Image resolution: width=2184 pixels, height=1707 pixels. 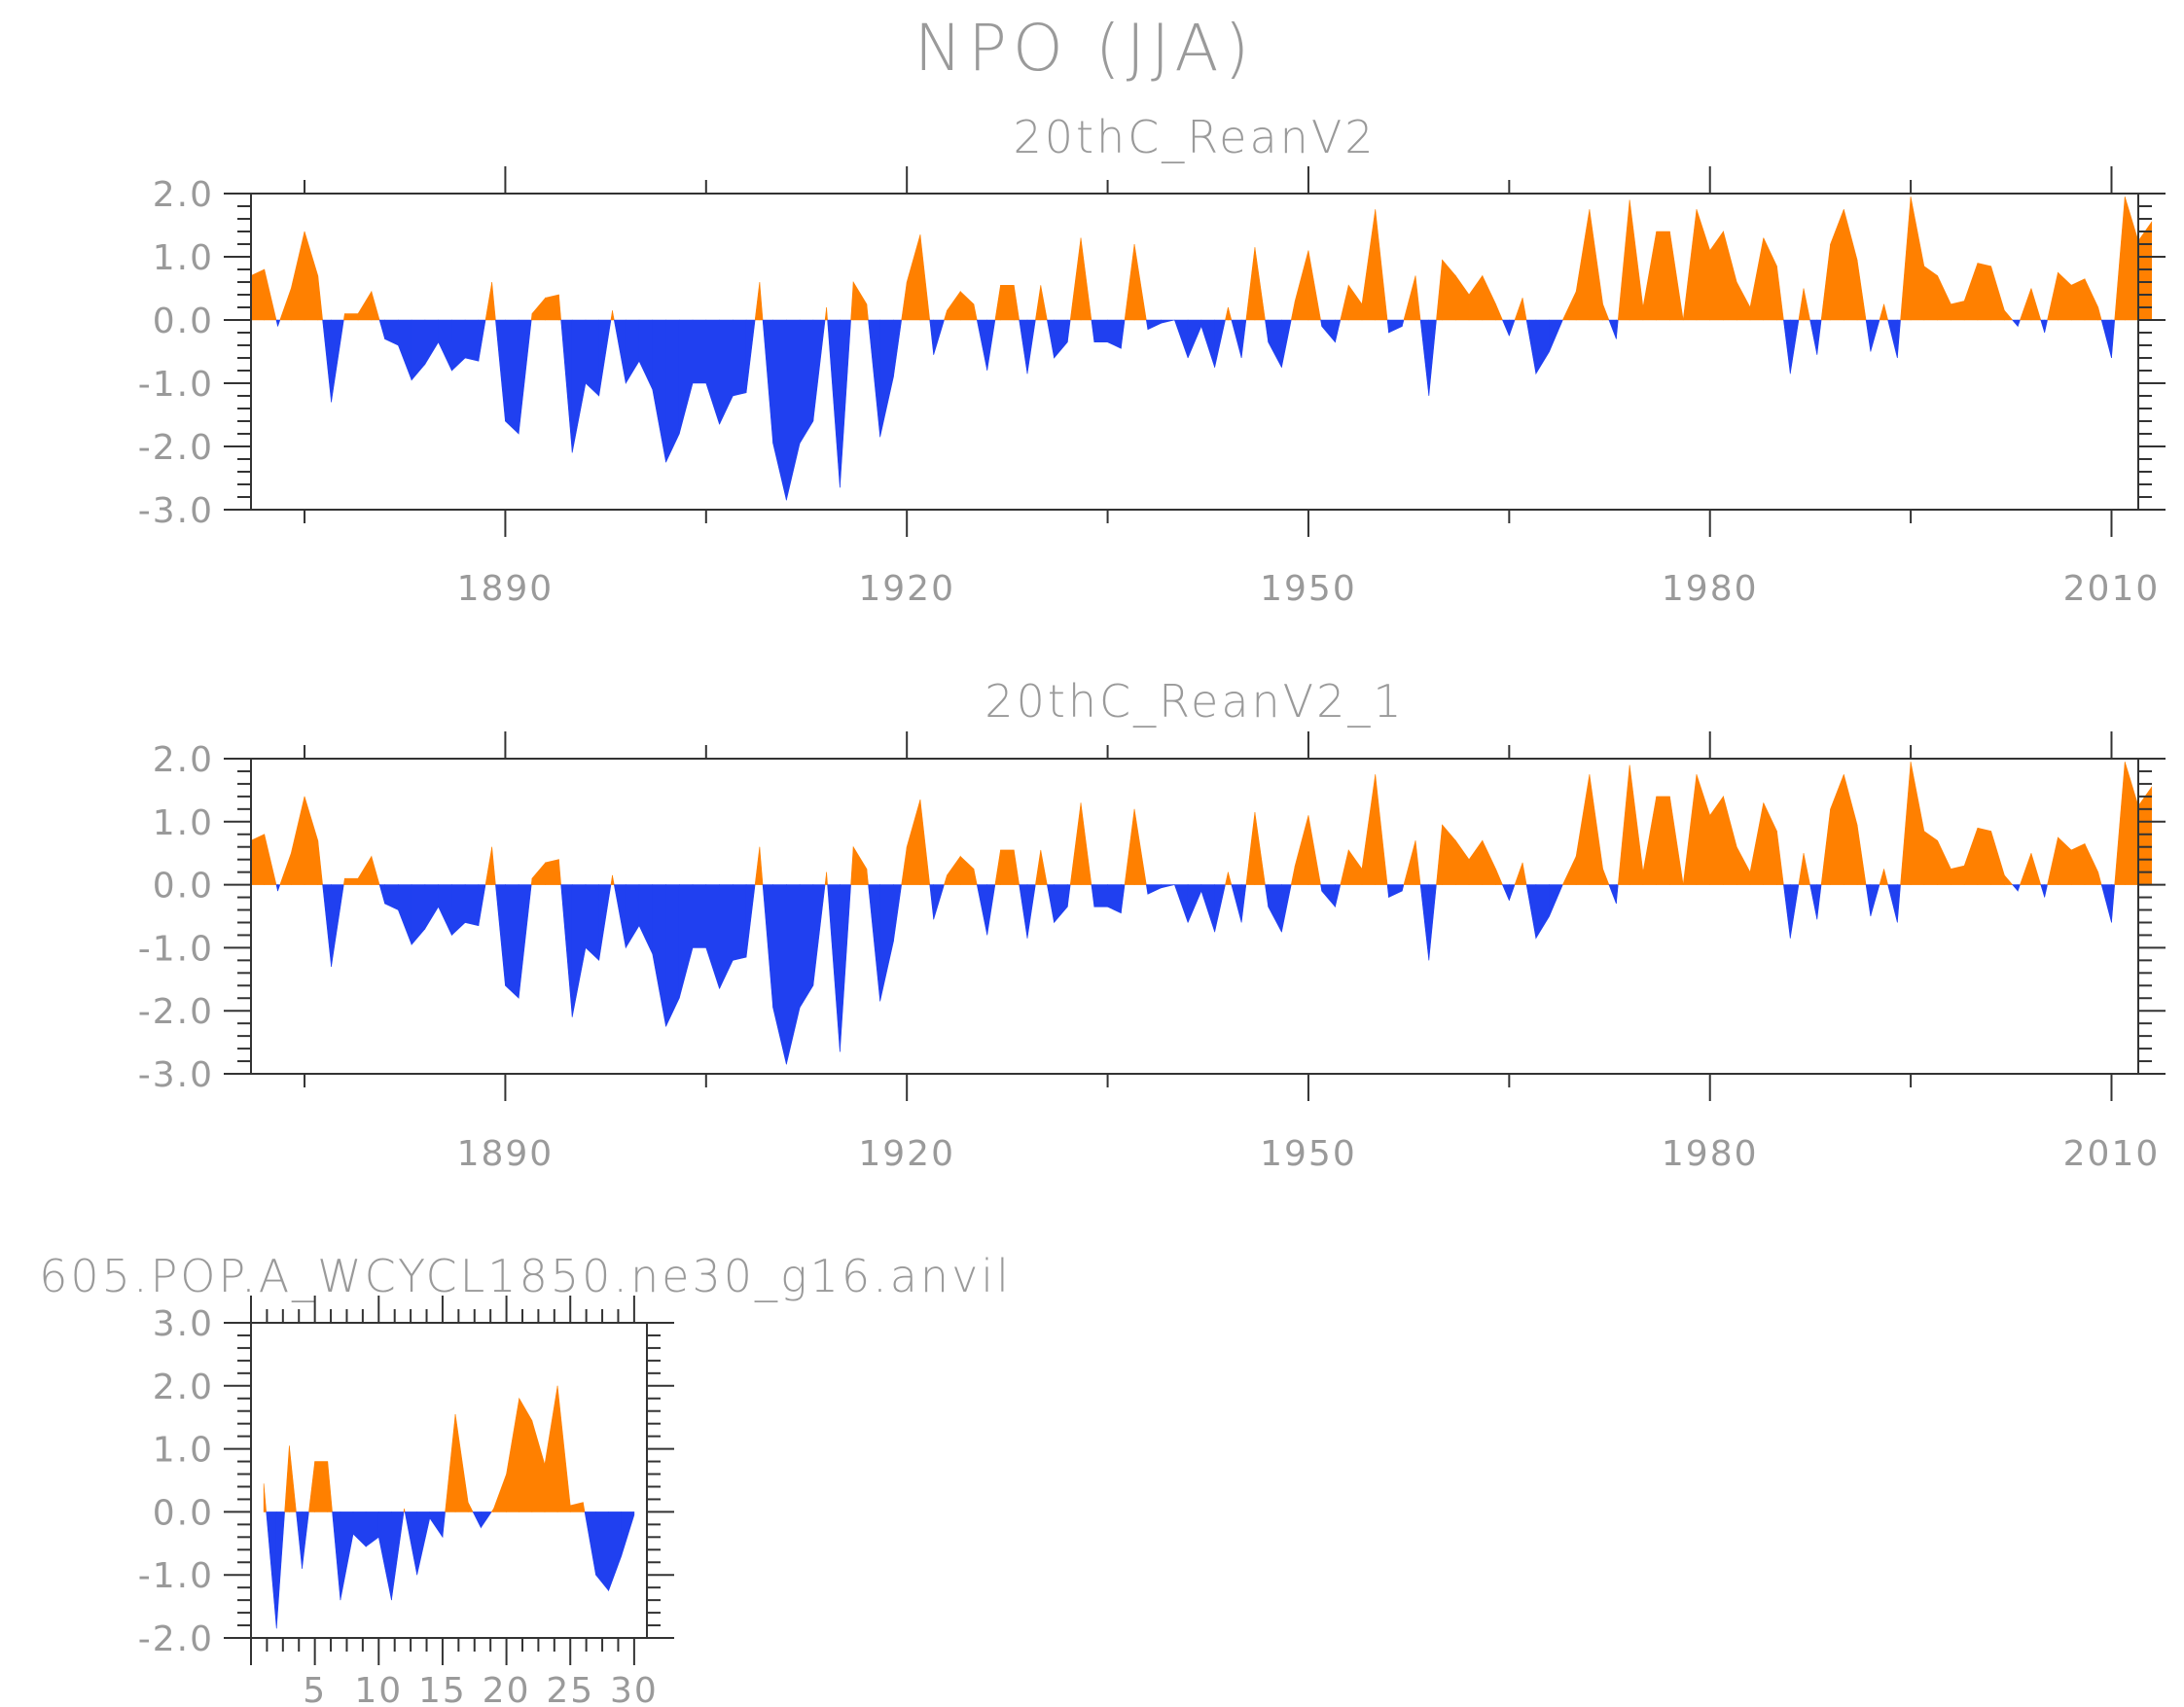 I want to click on panel-title: 20thC_ReanV2_1, so click(x=1194, y=701).